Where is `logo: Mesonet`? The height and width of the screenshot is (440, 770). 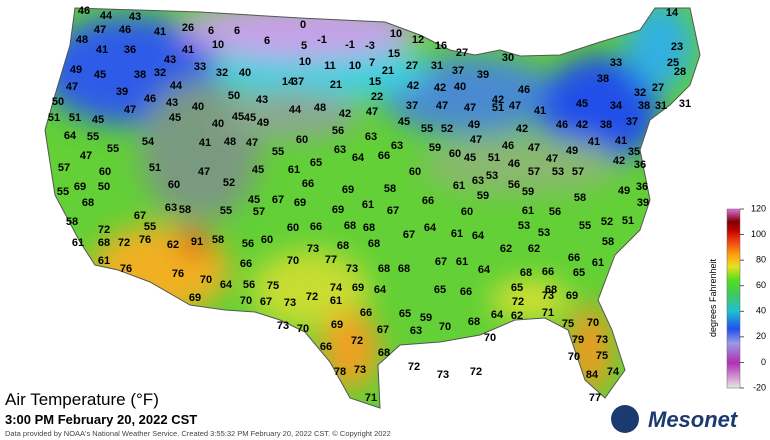
logo: Mesonet is located at coordinates (693, 419).